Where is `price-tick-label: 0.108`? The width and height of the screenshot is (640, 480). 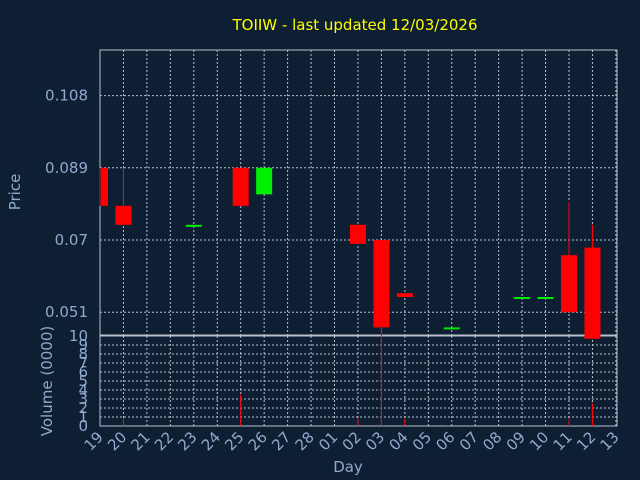
price-tick-label: 0.108 is located at coordinates (66, 96).